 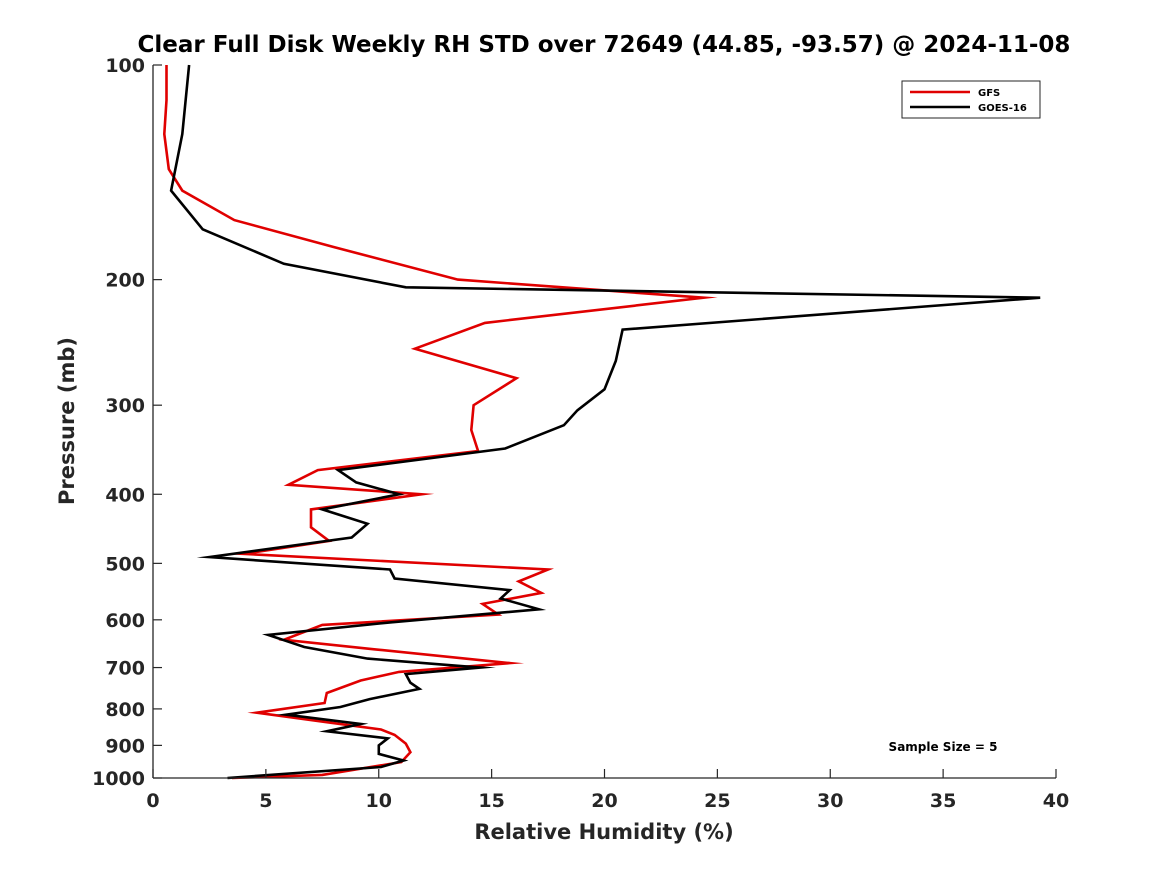 I want to click on y-tick-label: 400, so click(x=125, y=495).